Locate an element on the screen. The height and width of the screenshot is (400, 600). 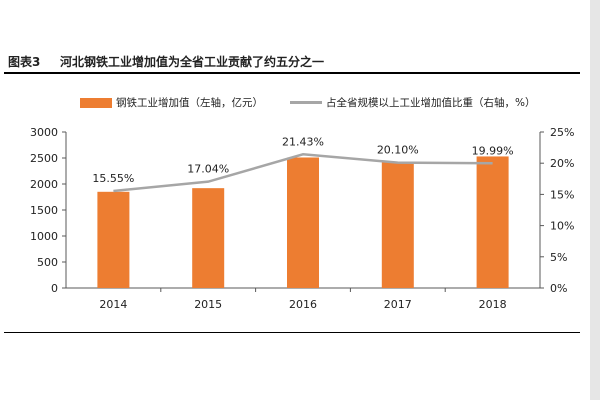
legend-label-line: 占全省规模以上工业增加值比重（右轴，%） is located at coordinates (431, 103).